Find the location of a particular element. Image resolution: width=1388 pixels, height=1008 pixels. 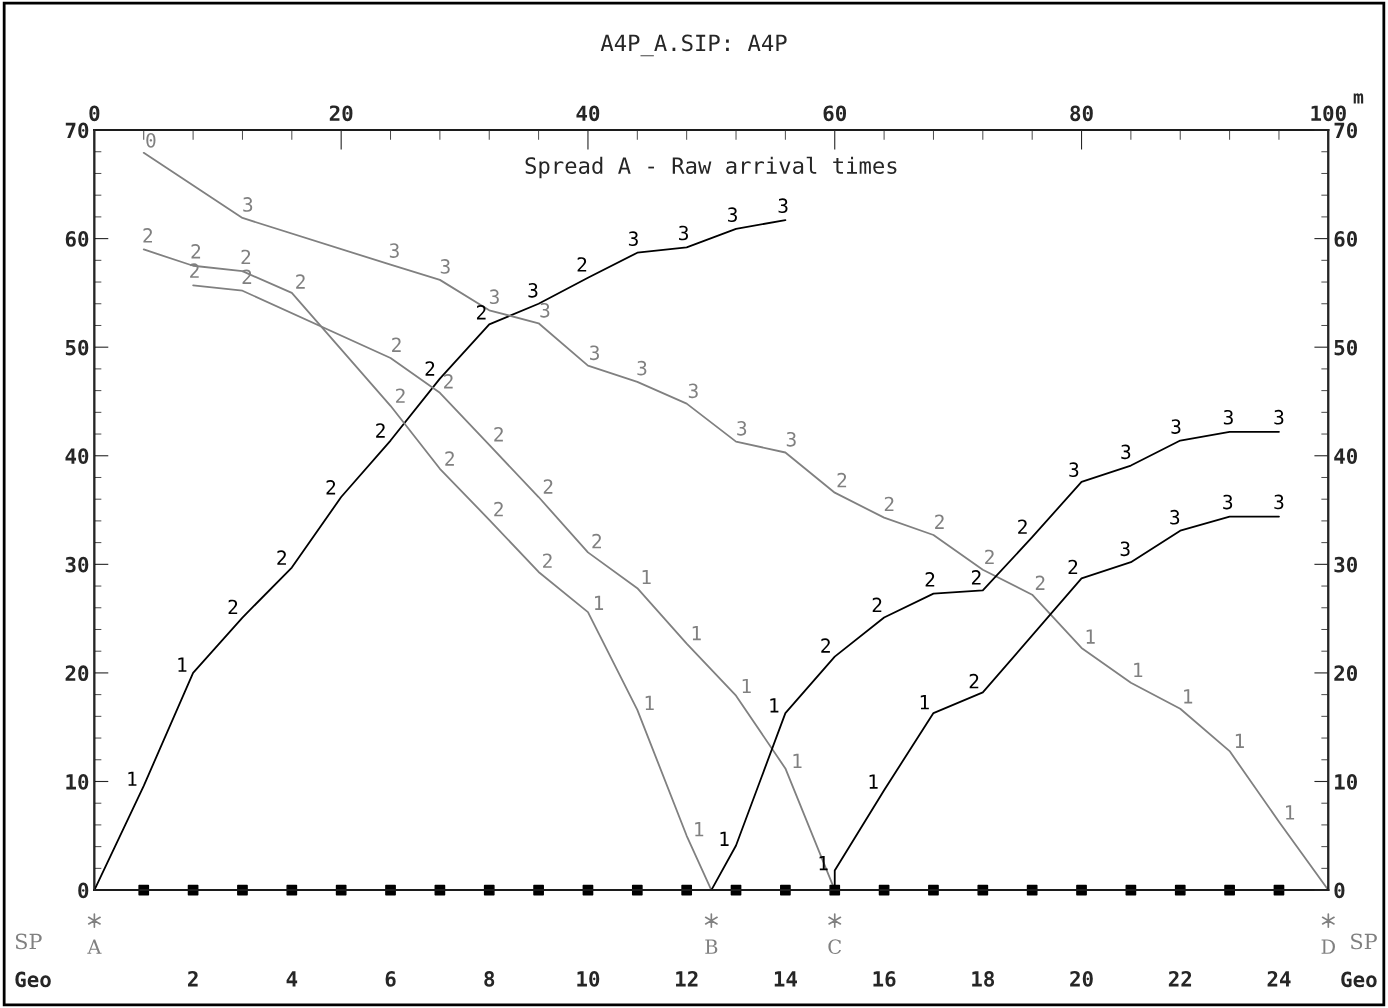

annotation: D is located at coordinates (1328, 946).